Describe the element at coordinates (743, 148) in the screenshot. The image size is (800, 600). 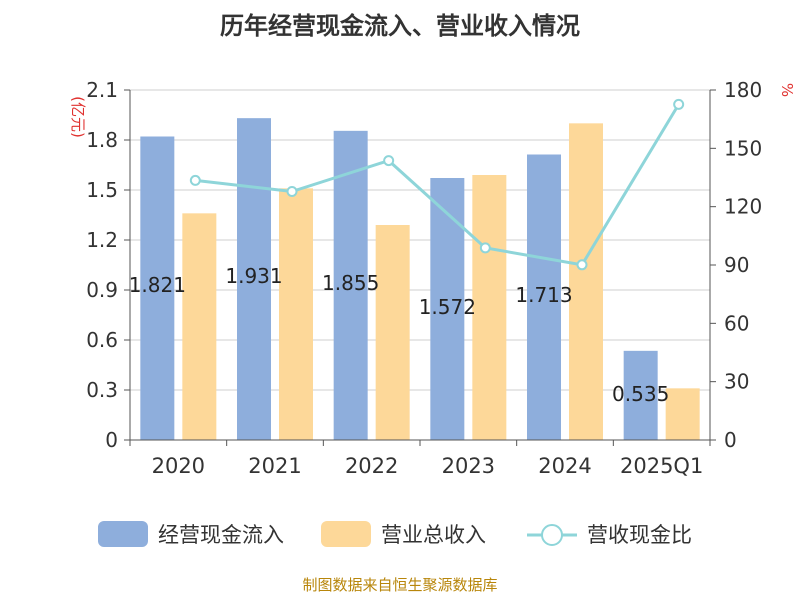
I see `right-tick-label: 150` at that location.